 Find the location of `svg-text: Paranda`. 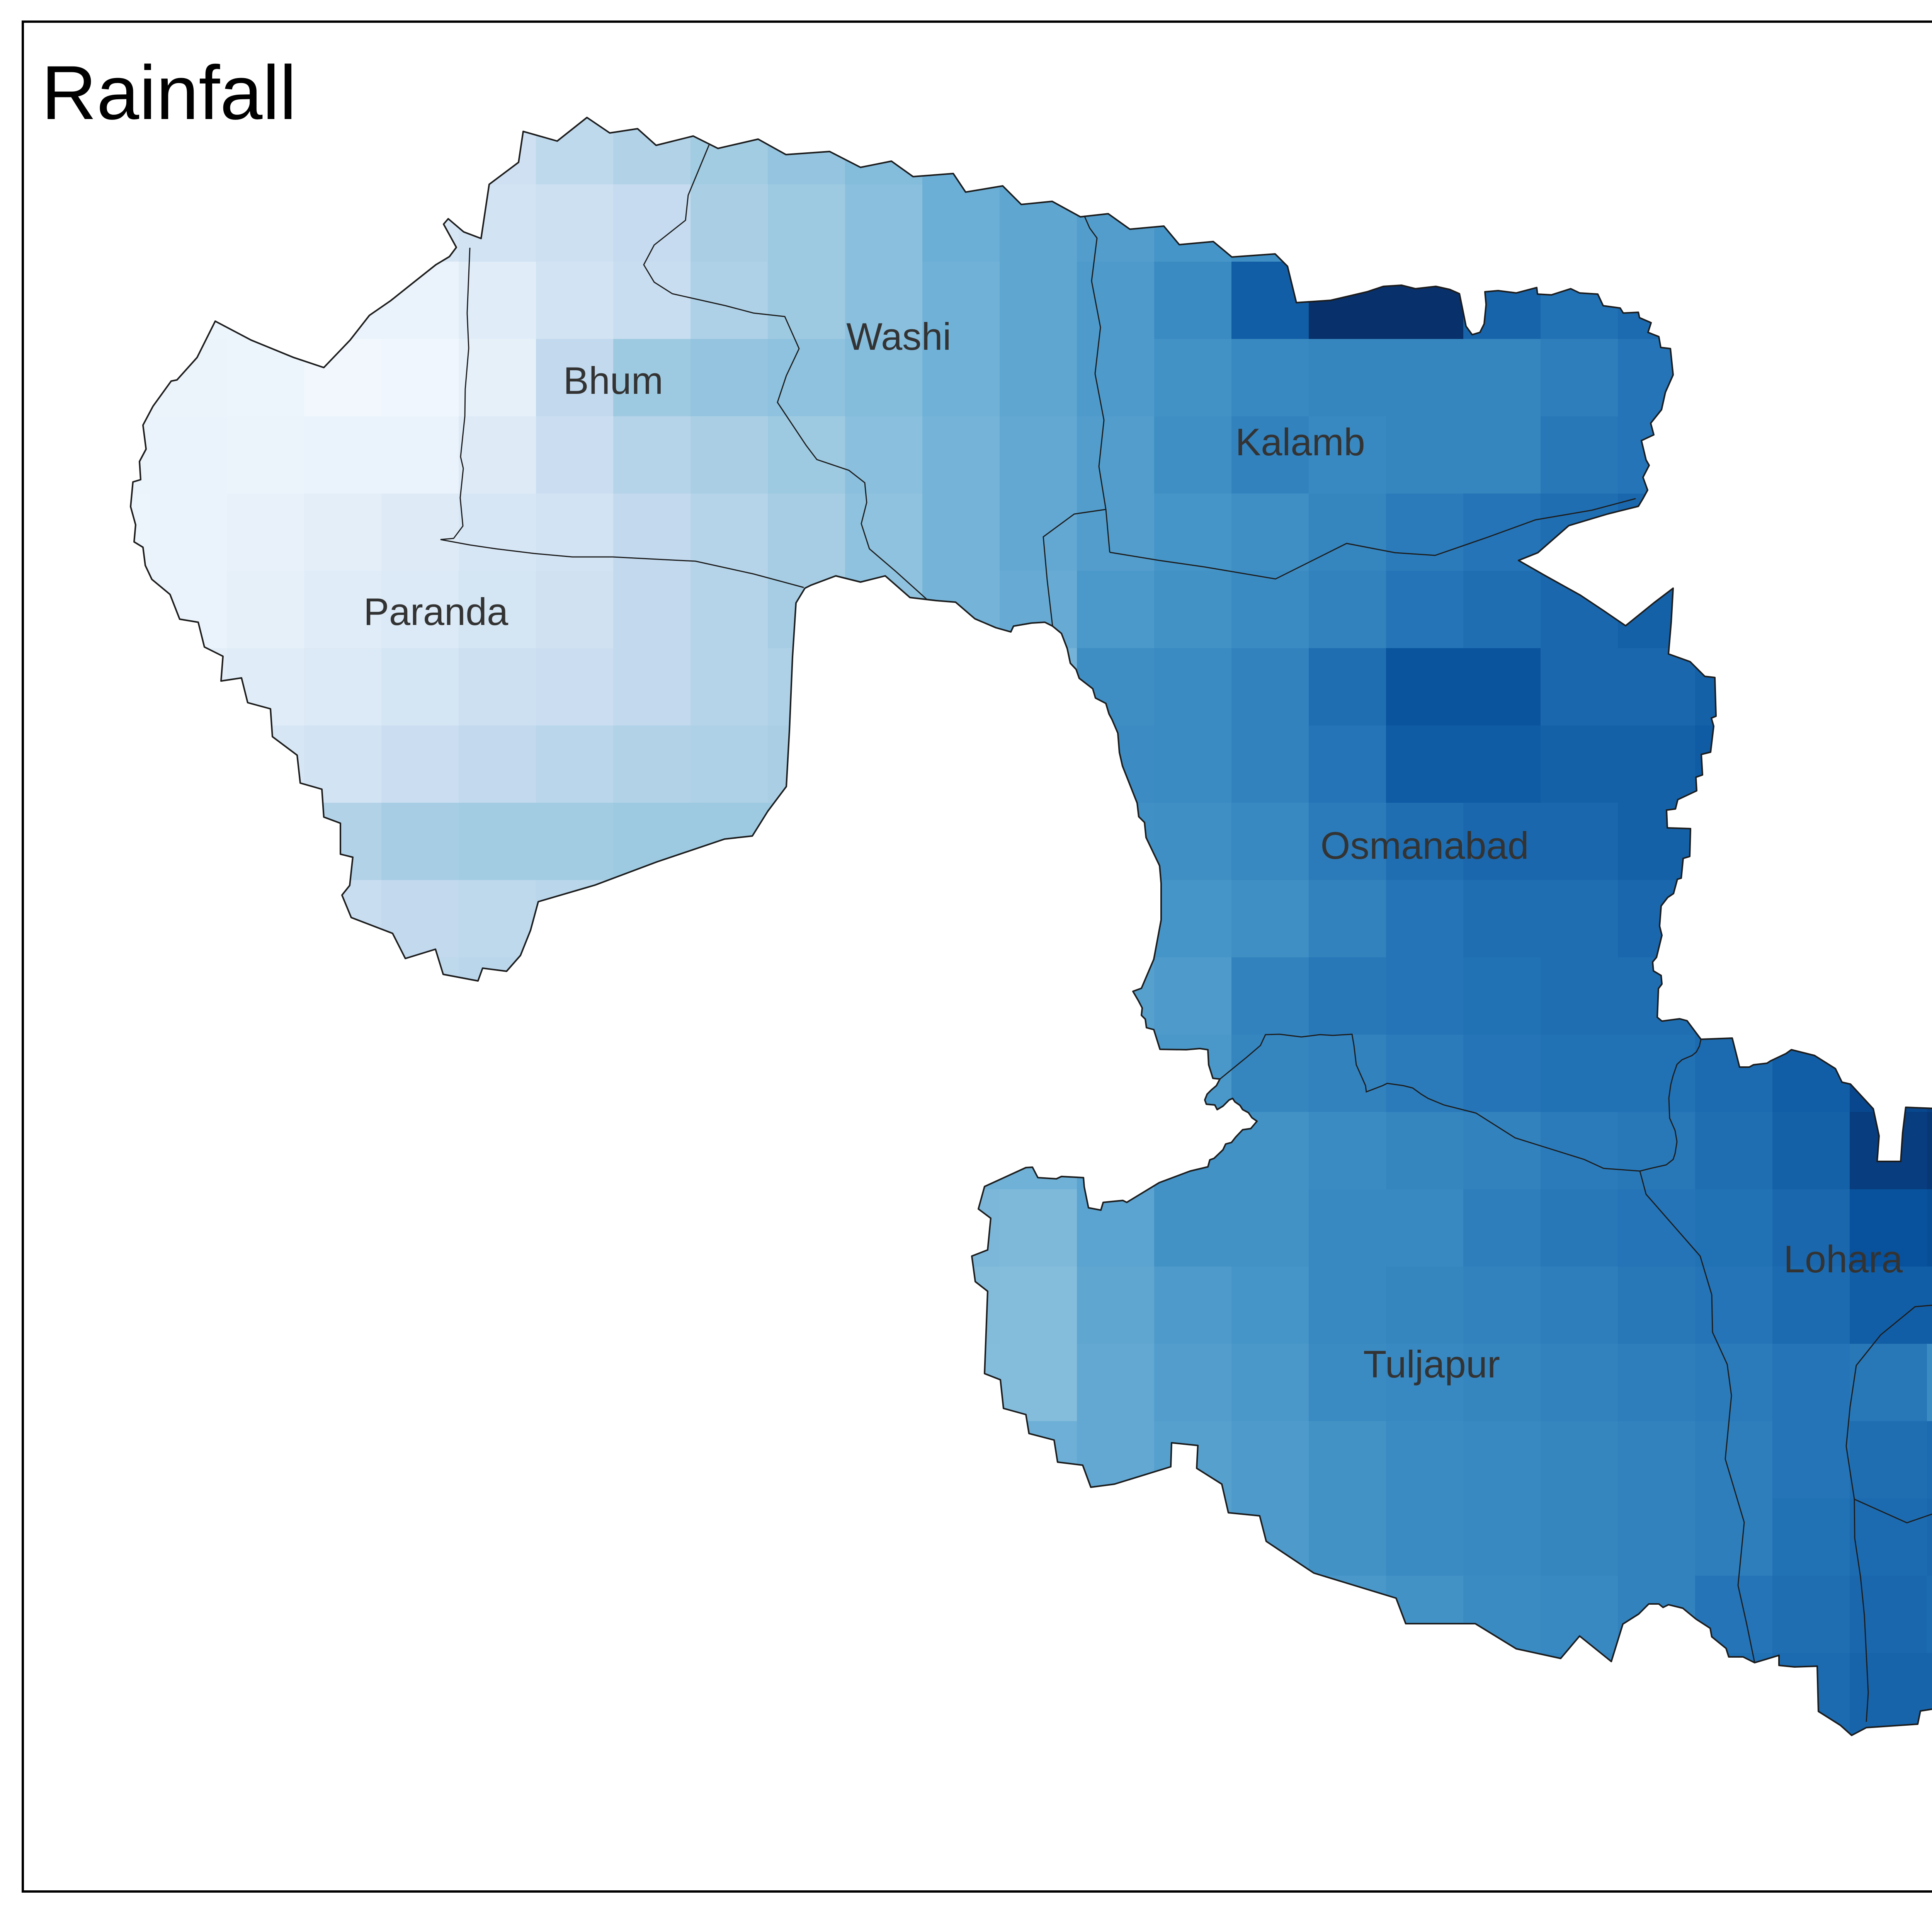

svg-text: Paranda is located at coordinates (436, 611).